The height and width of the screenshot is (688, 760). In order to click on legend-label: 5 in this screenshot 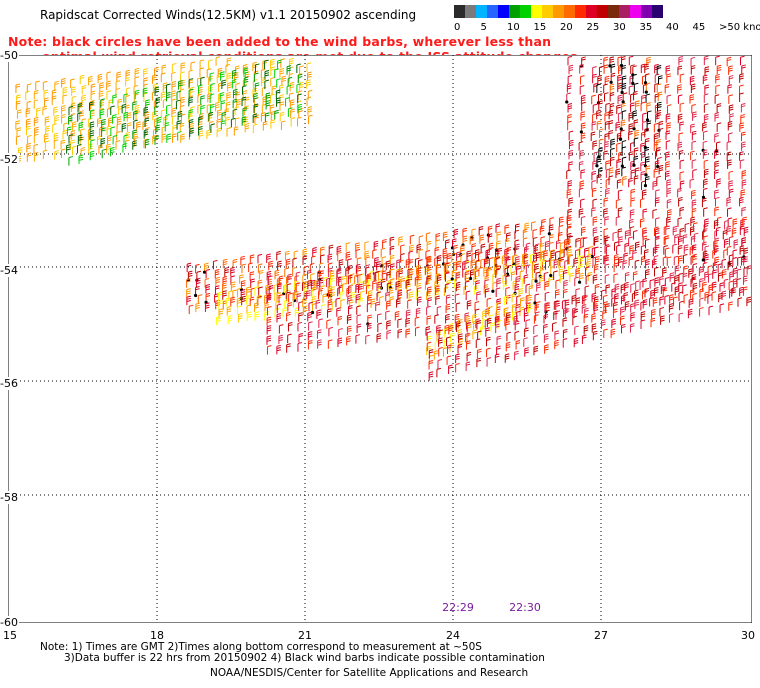, I will do `click(483, 27)`.